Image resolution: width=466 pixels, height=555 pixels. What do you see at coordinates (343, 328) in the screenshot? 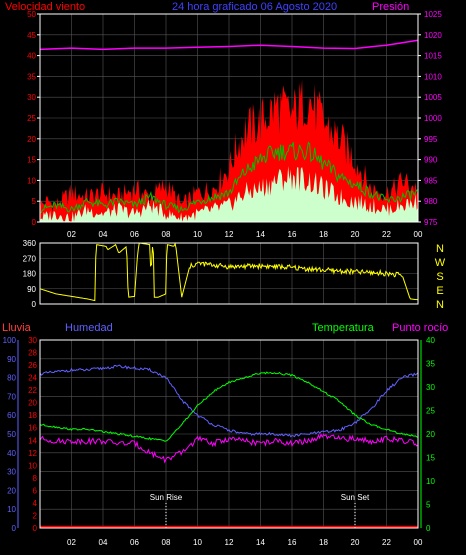
I see `temperature-label: Temperatura` at bounding box center [343, 328].